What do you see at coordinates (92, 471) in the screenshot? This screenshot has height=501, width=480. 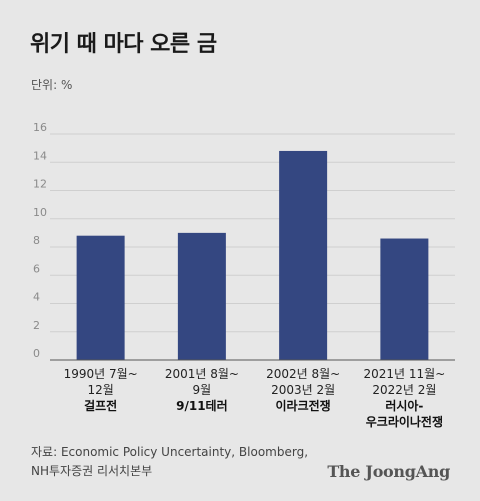 I see `source-line-2: NH투자증권 리서치본부` at bounding box center [92, 471].